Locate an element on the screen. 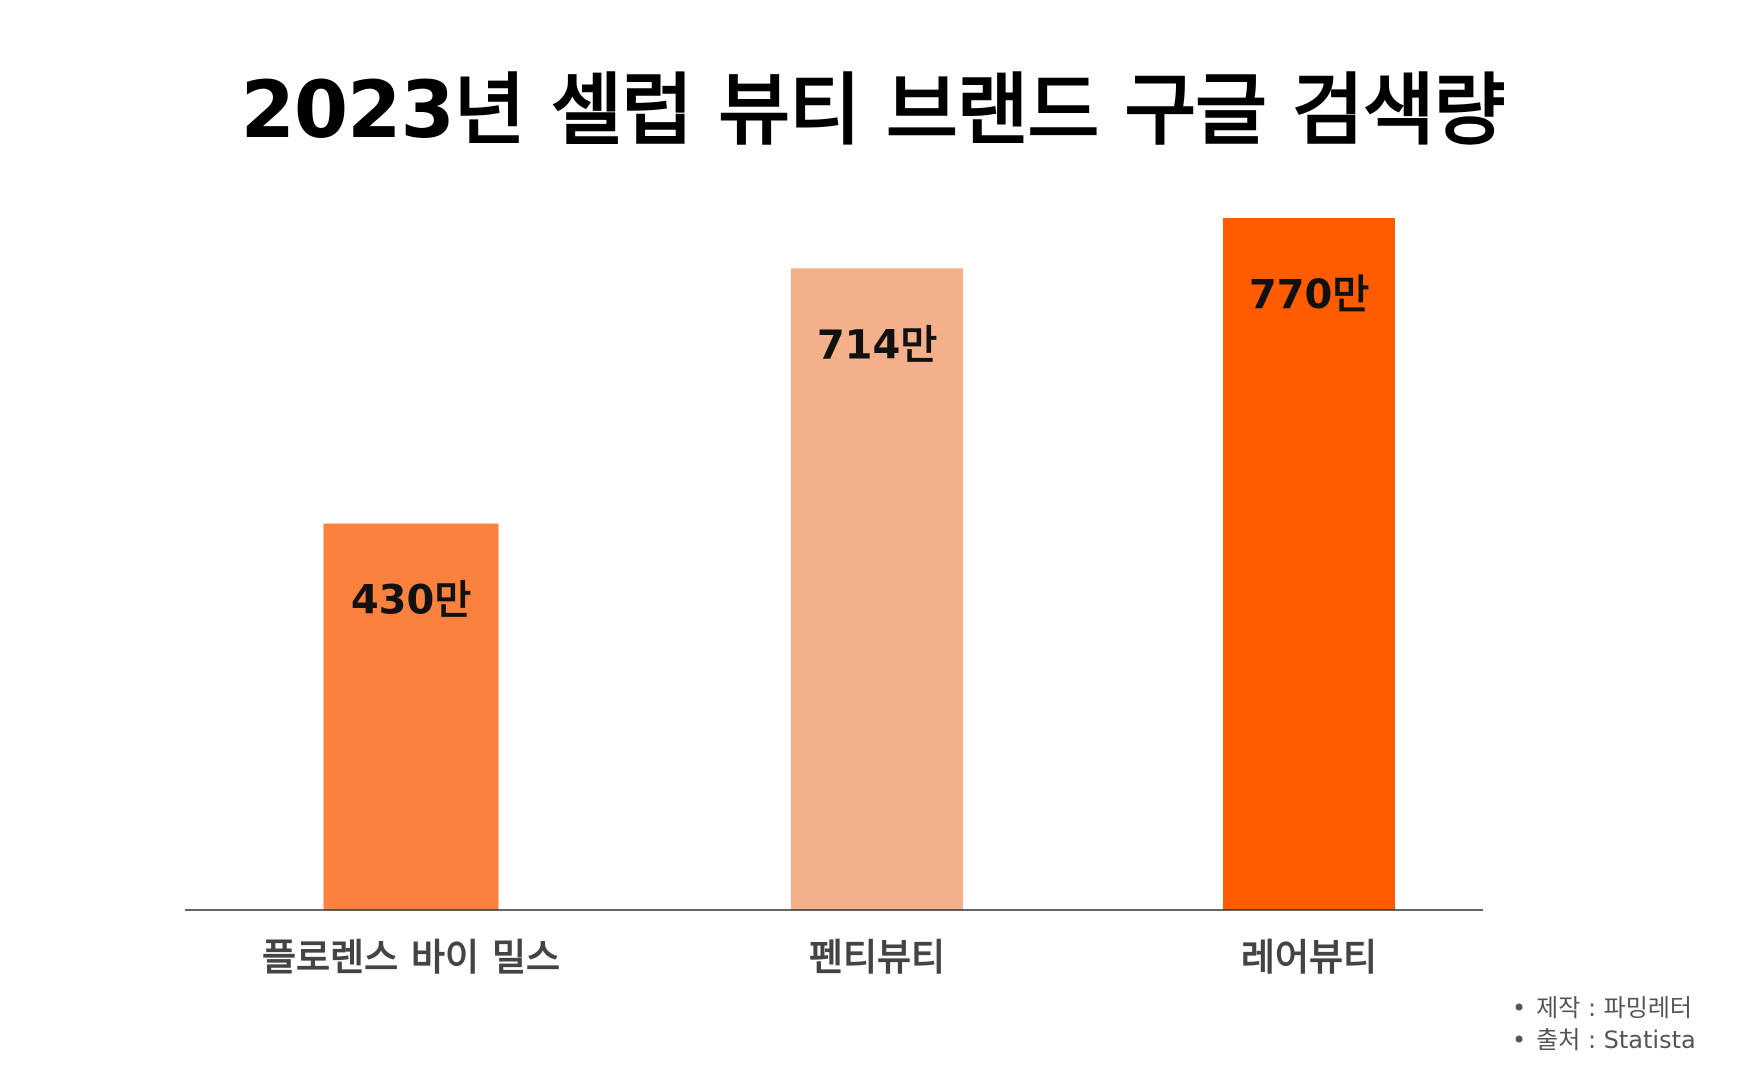 This screenshot has width=1745, height=1070. bar-value-label-3: 770만 is located at coordinates (1309, 295).